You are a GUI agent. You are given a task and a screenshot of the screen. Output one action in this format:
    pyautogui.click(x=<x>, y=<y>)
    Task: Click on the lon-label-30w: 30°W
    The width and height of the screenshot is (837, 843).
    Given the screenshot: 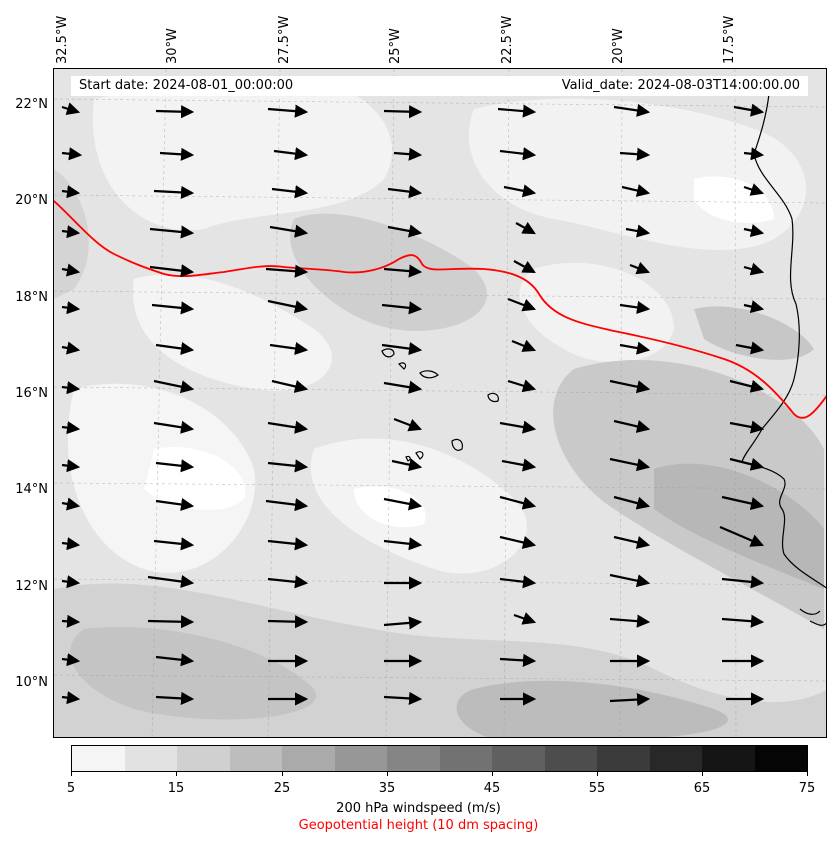 What is the action you would take?
    pyautogui.click(x=172, y=46)
    